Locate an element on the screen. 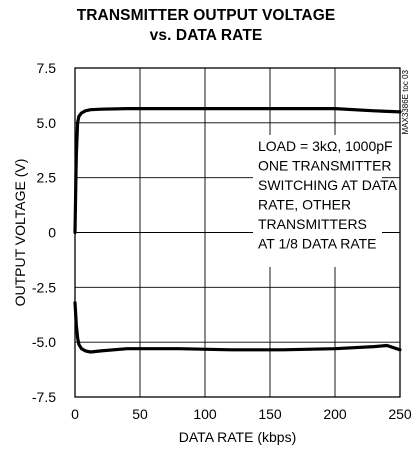 This screenshot has height=457, width=412. x-tick-label: 200 is located at coordinates (335, 414).